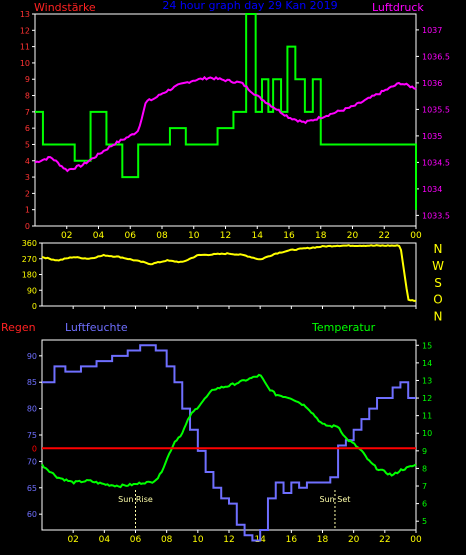 The height and width of the screenshot is (555, 466). I want to click on right-axis-tick-label: 6, so click(424, 504).